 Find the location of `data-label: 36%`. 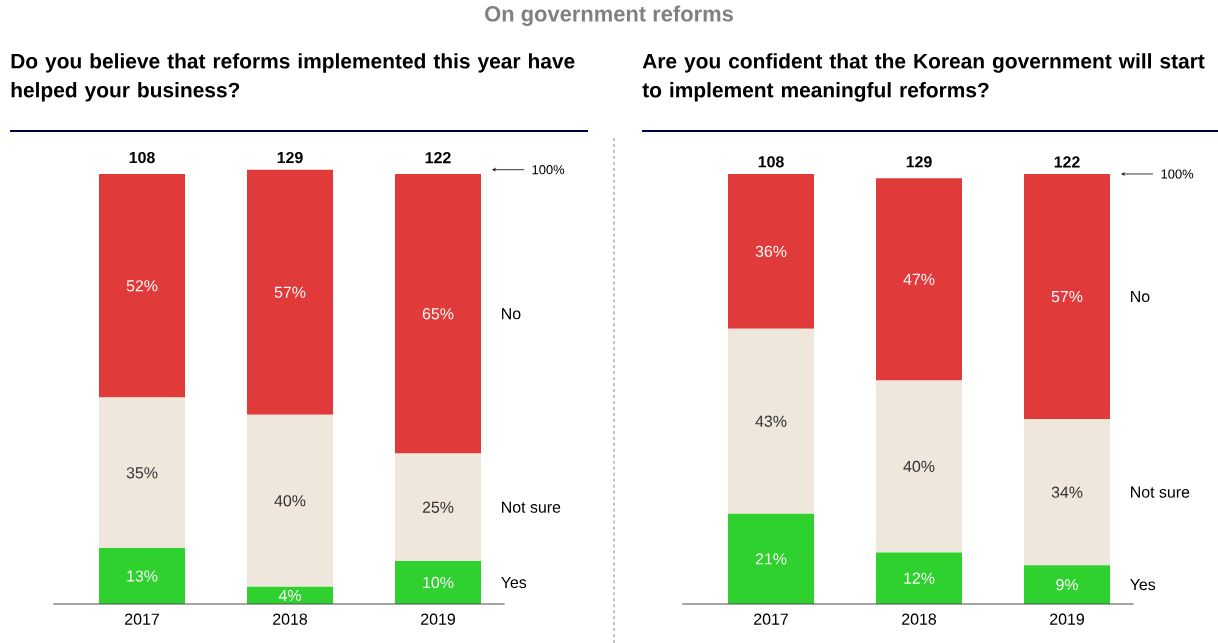

data-label: 36% is located at coordinates (771, 251).